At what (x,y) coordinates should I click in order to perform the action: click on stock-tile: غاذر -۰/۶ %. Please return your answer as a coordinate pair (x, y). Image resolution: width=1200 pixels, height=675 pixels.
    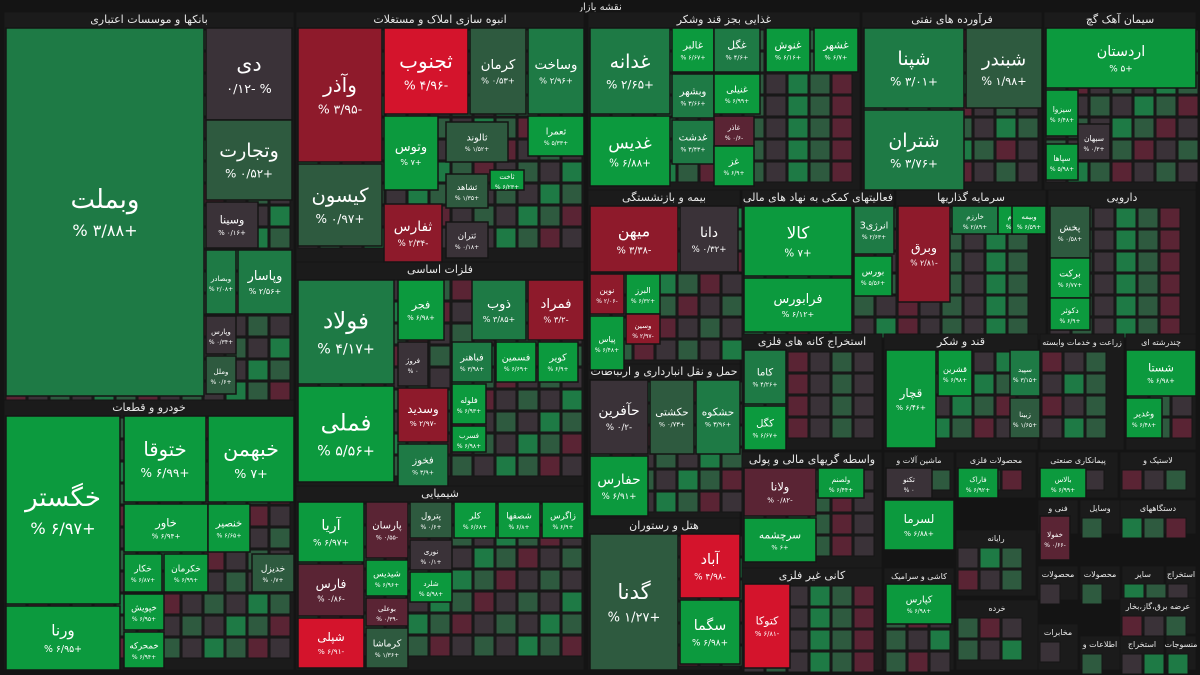
    Looking at the image, I should click on (734, 131).